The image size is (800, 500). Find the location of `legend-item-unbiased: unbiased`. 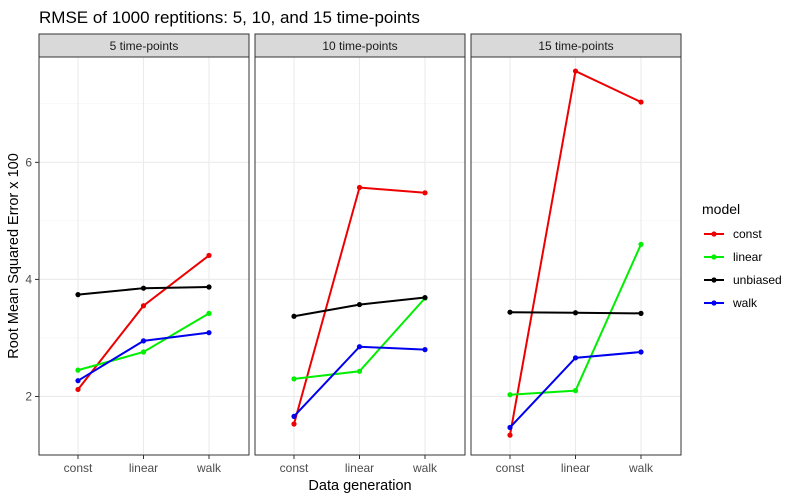

legend-item-unbiased: unbiased is located at coordinates (743, 280).